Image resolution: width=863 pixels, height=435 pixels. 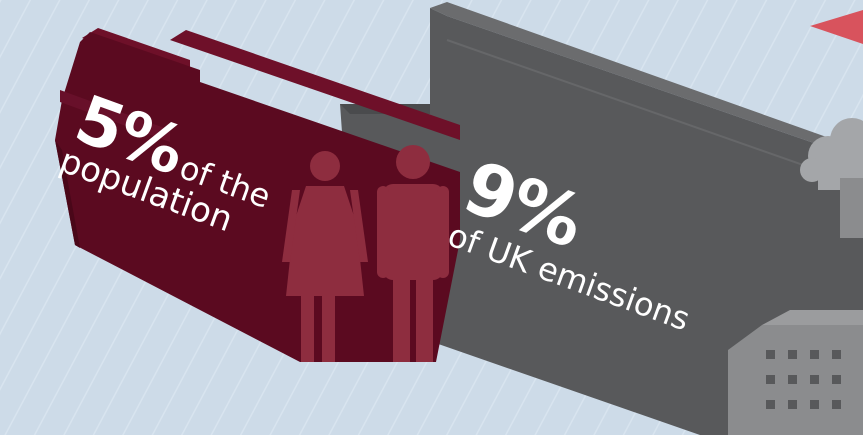 What do you see at coordinates (325, 256) in the screenshot?
I see `woman-figure-icon` at bounding box center [325, 256].